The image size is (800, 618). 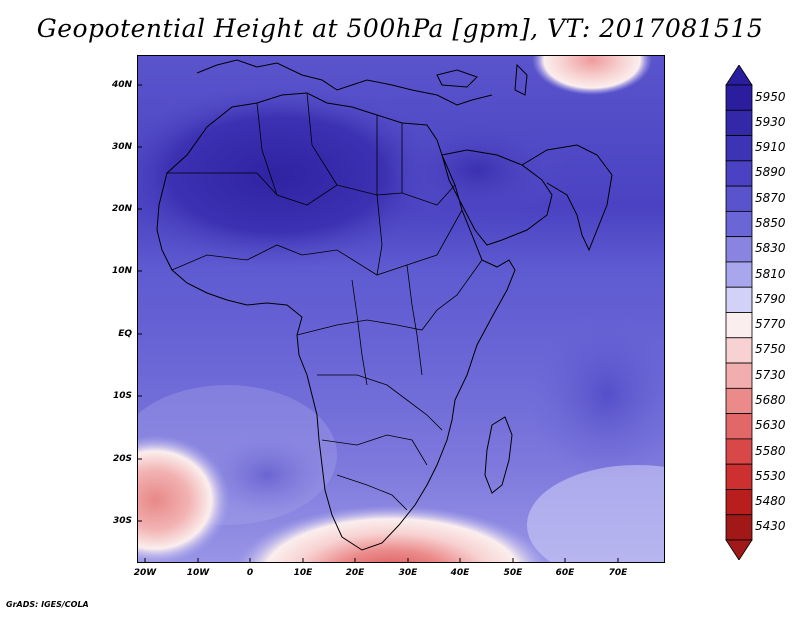 I want to click on south-atlantic-high, so click(x=267, y=475).